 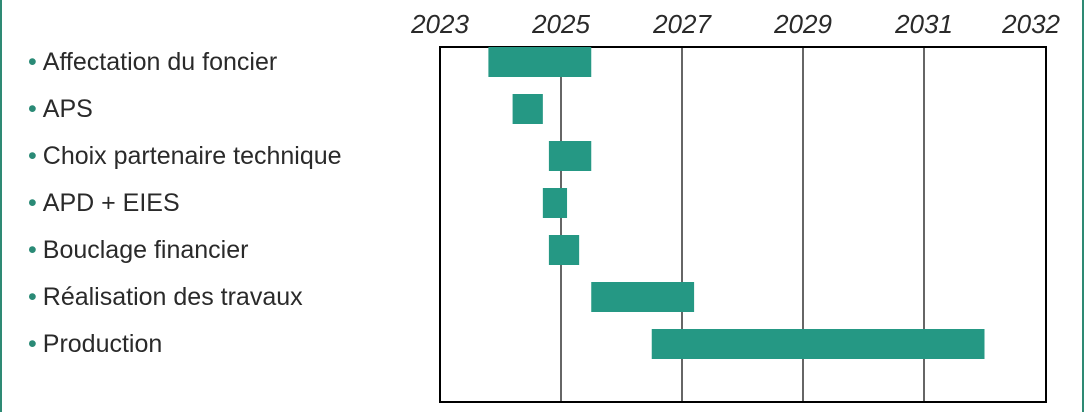 What do you see at coordinates (1030, 24) in the screenshot?
I see `x-tick-label: 2032` at bounding box center [1030, 24].